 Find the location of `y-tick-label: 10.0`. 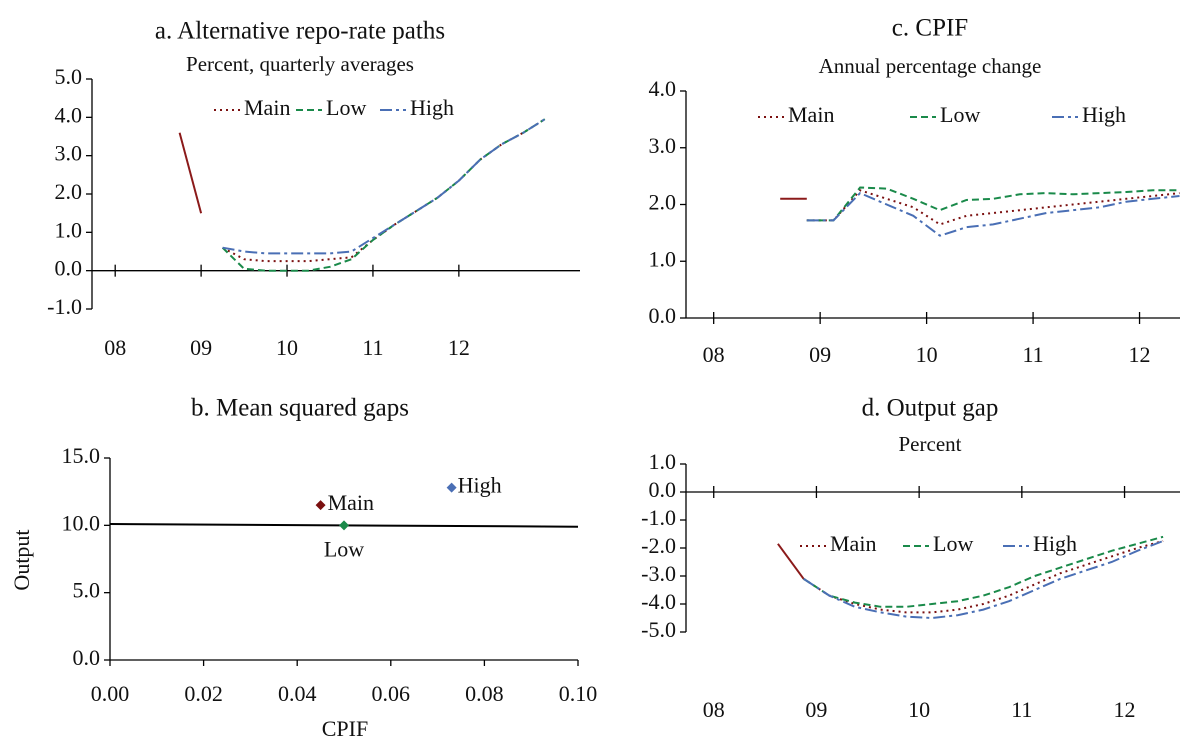

y-tick-label: 10.0 is located at coordinates (81, 522).